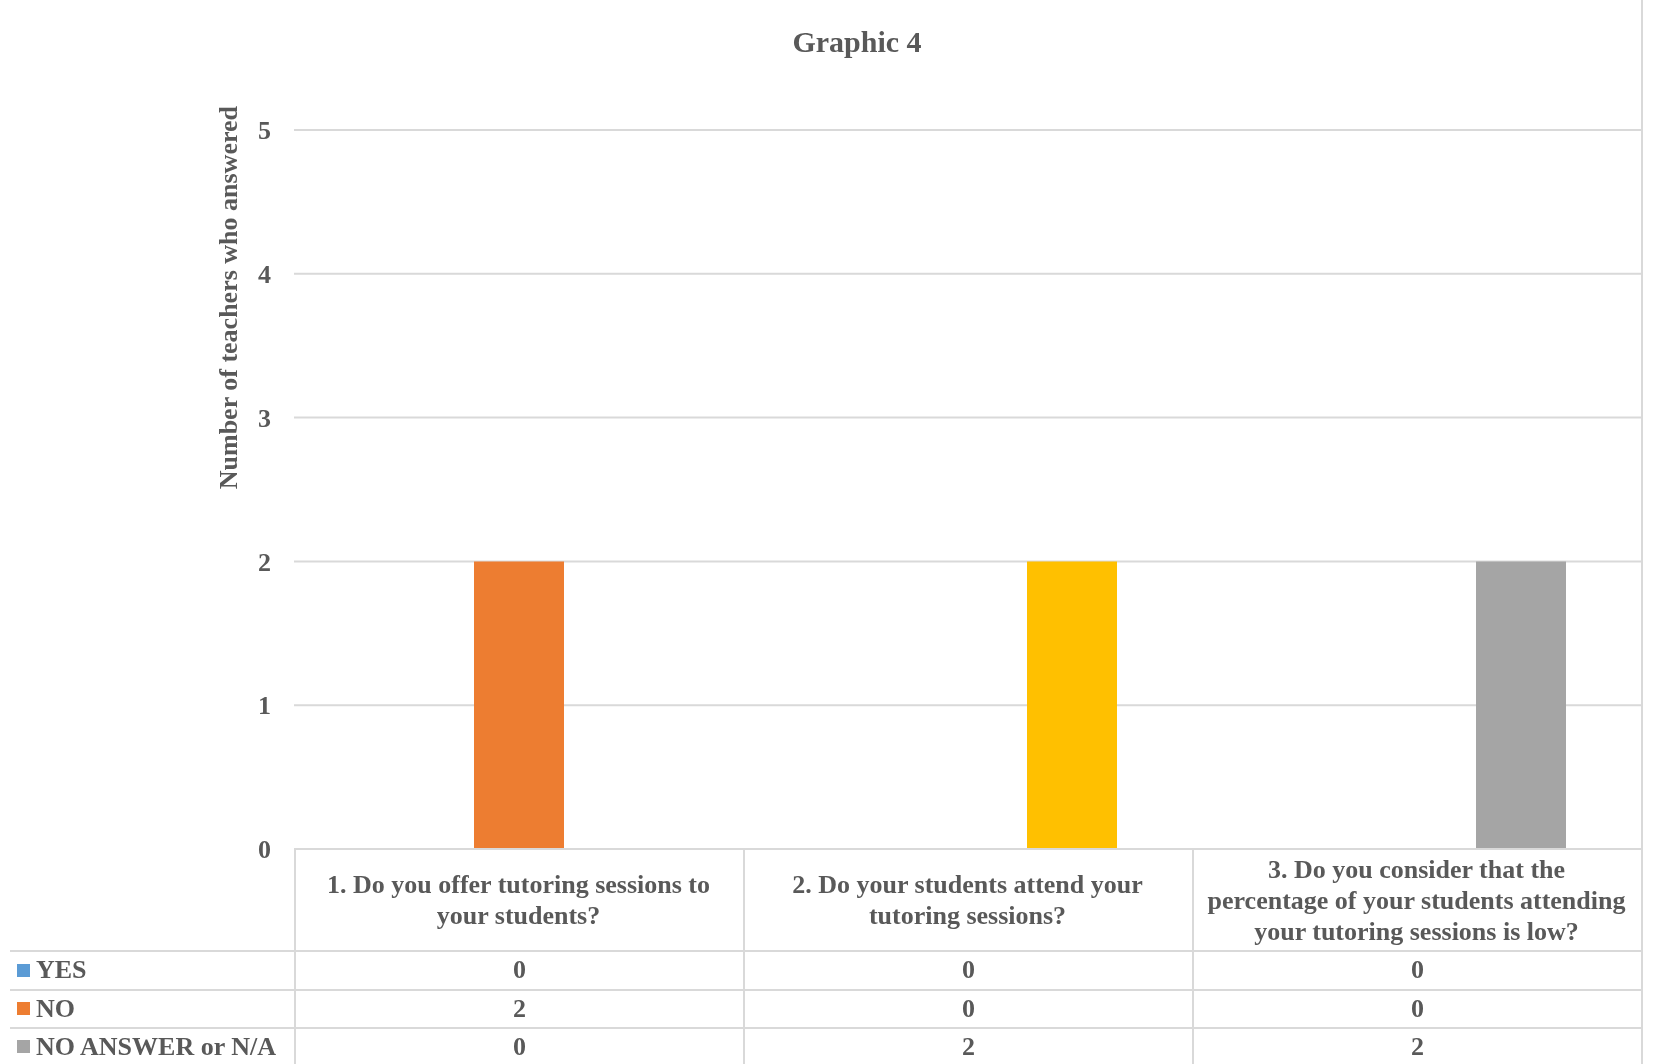 The image size is (1655, 1064). I want to click on y-tick-label: 2, so click(264, 562).